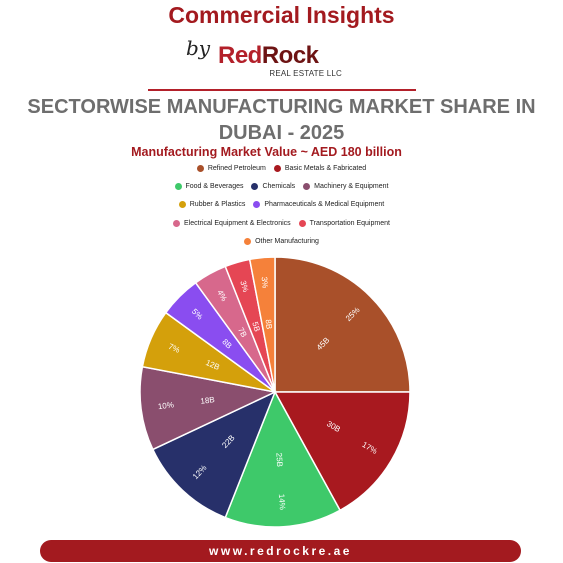 Image resolution: width=563 pixels, height=563 pixels. I want to click on by-label: by, so click(198, 48).